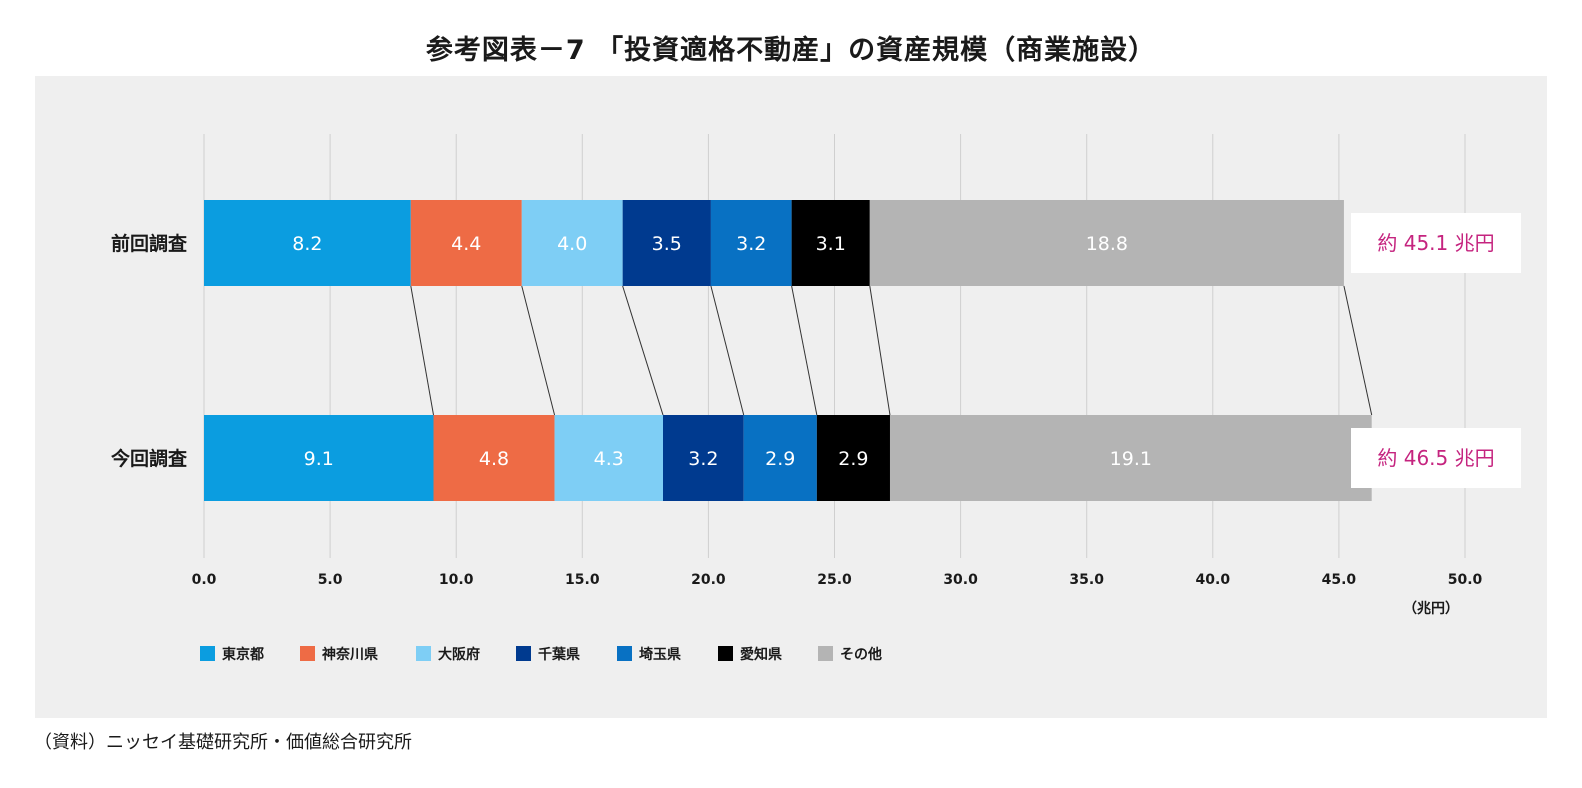 The image size is (1582, 788). What do you see at coordinates (791, 50) in the screenshot?
I see `chart-title: 参考図表－7 「投資適格不動産」の資産規模（商業施設）` at bounding box center [791, 50].